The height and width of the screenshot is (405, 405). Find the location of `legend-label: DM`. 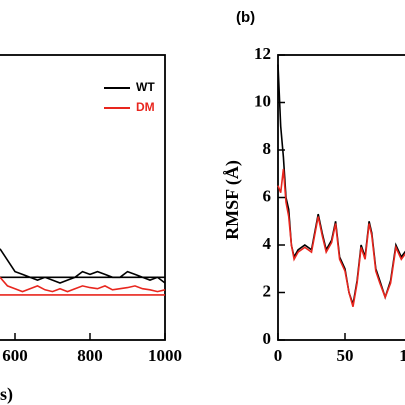

legend-label: DM is located at coordinates (145, 107).